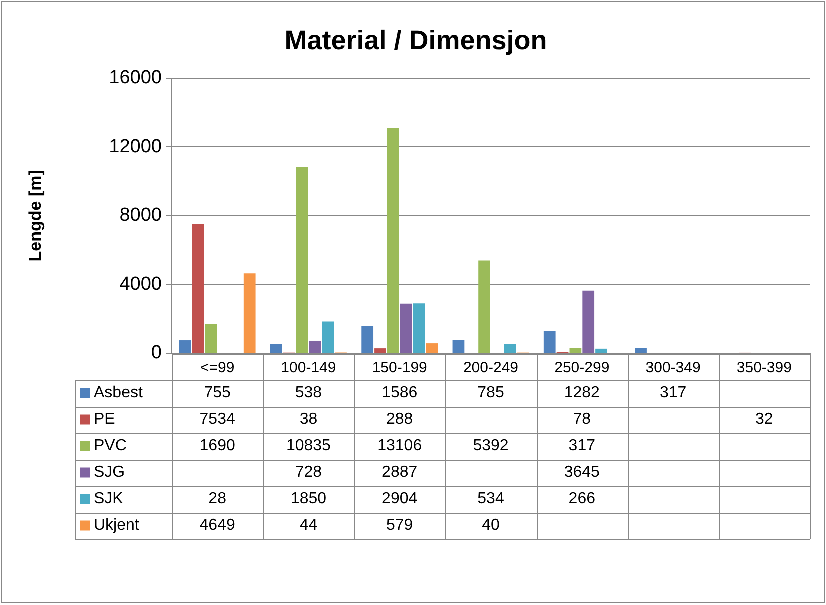 The image size is (826, 605). What do you see at coordinates (156, 353) in the screenshot?
I see `y-tick-label: 0` at bounding box center [156, 353].